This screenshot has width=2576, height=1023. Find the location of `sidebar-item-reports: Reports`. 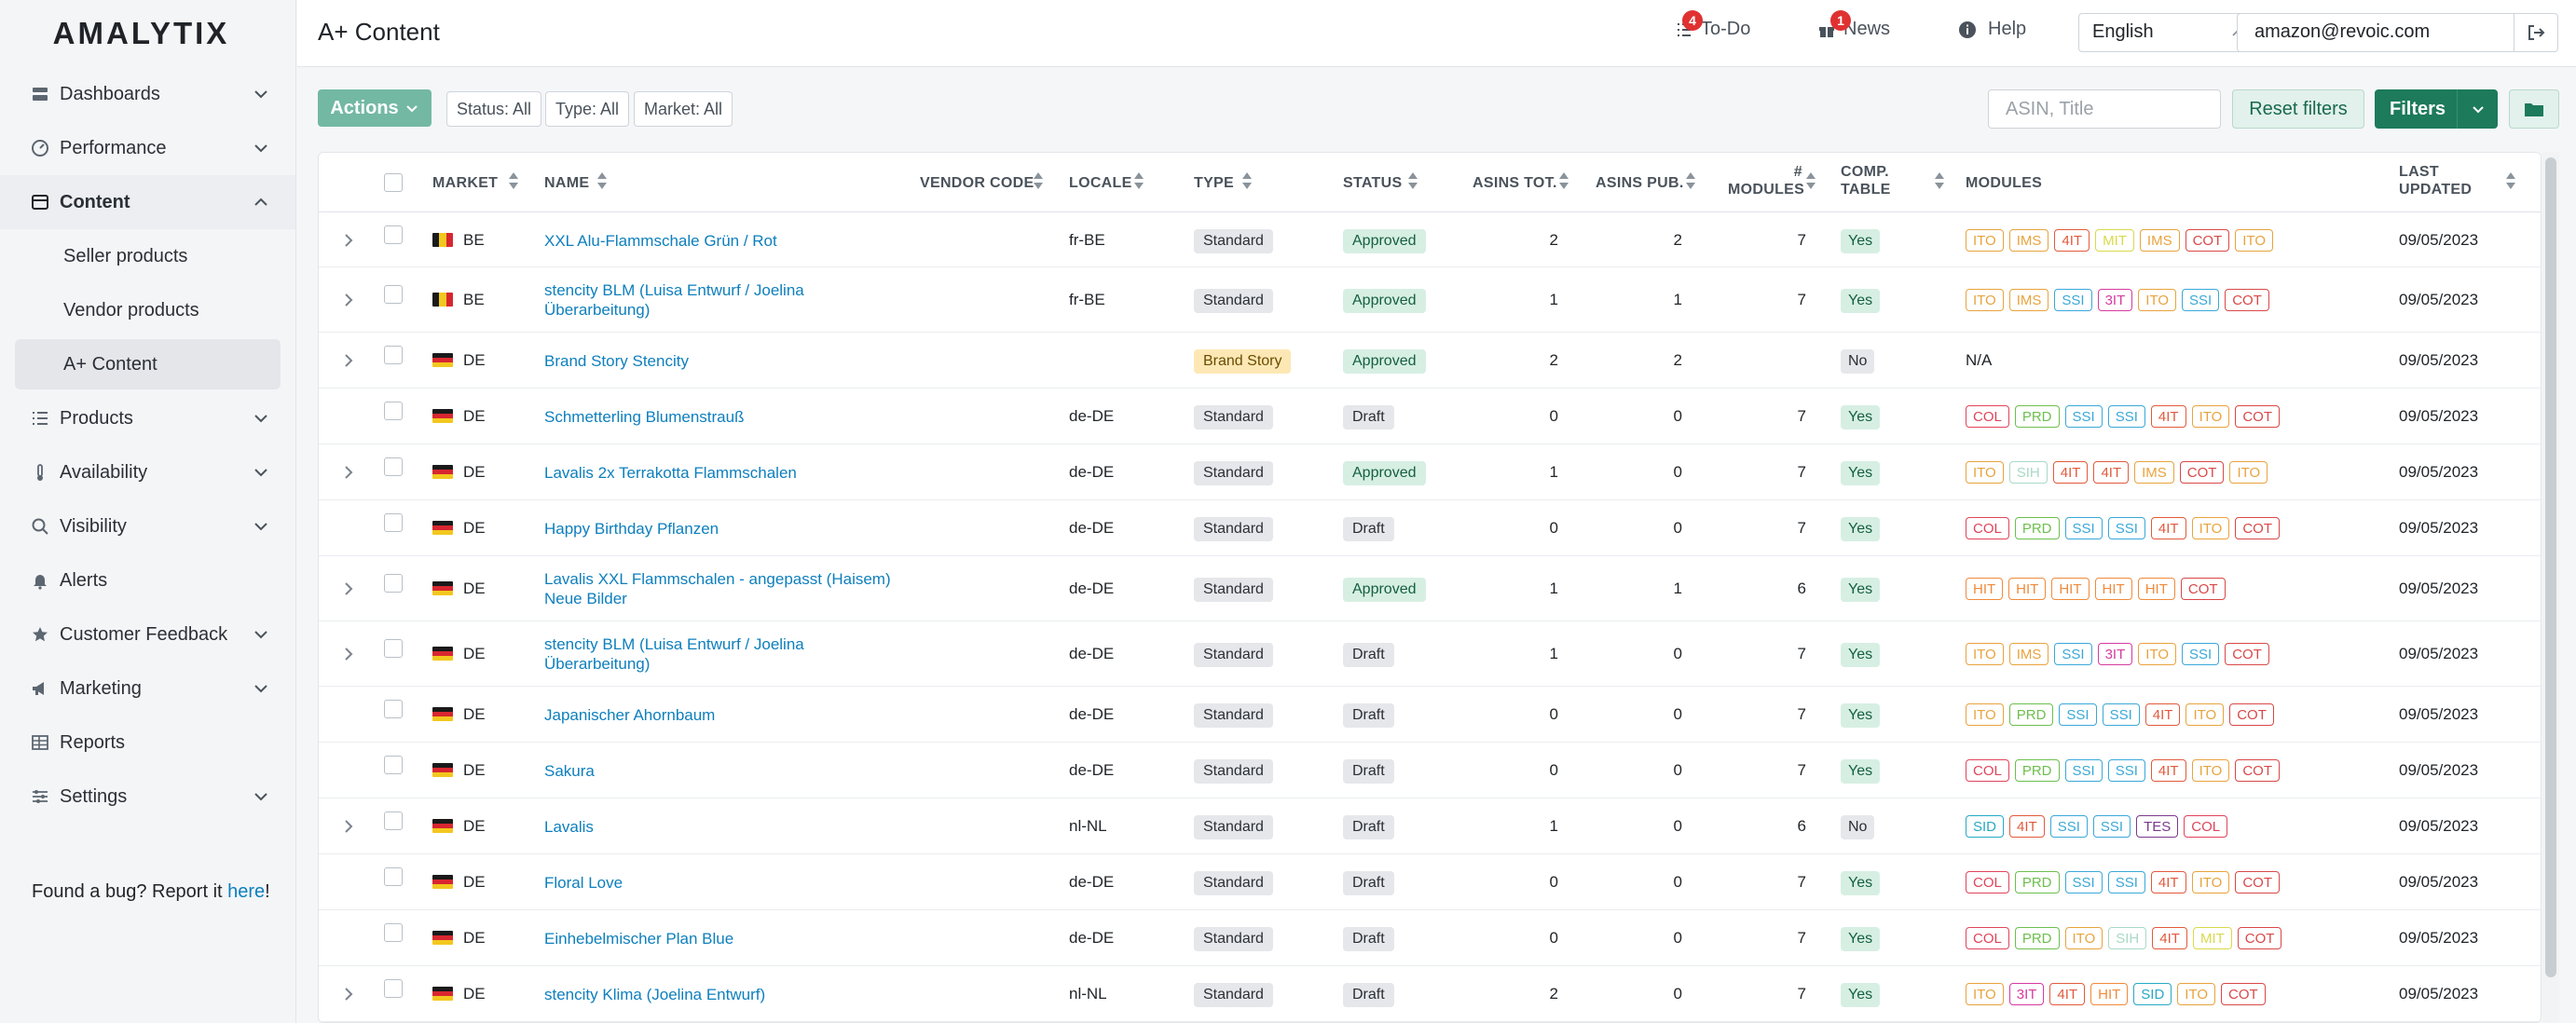

sidebar-item-reports: Reports is located at coordinates (147, 743).